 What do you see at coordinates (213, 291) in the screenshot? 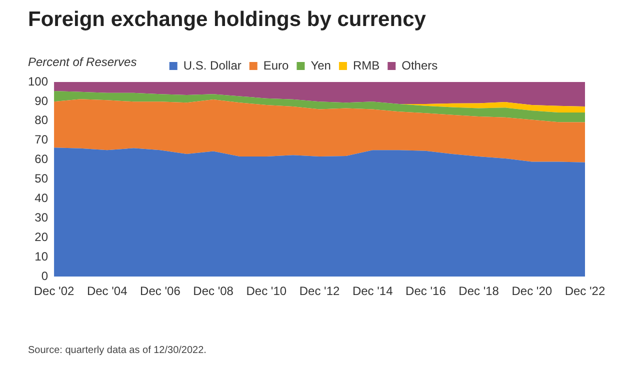
I see `x-tick-label: Dec '08` at bounding box center [213, 291].